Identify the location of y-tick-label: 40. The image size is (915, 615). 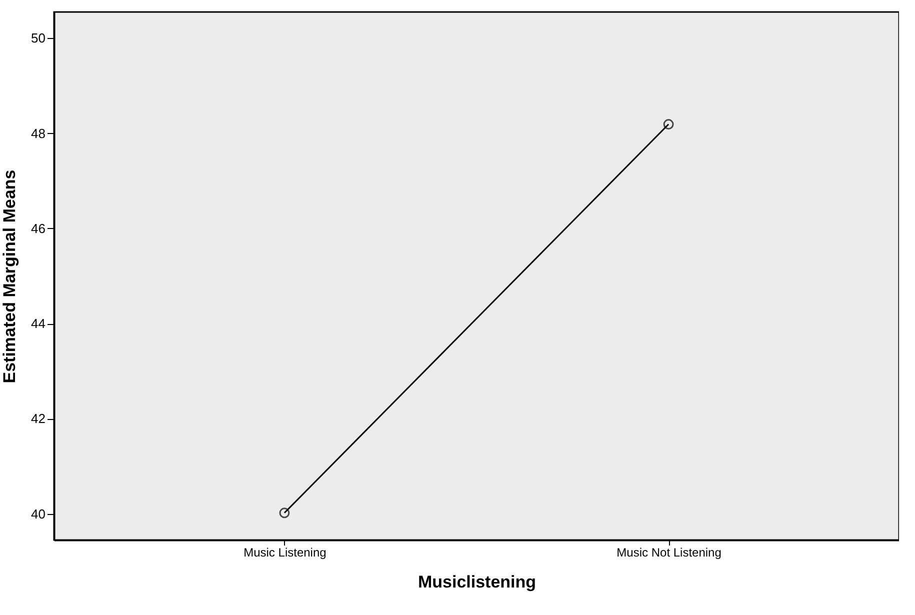
(38, 514).